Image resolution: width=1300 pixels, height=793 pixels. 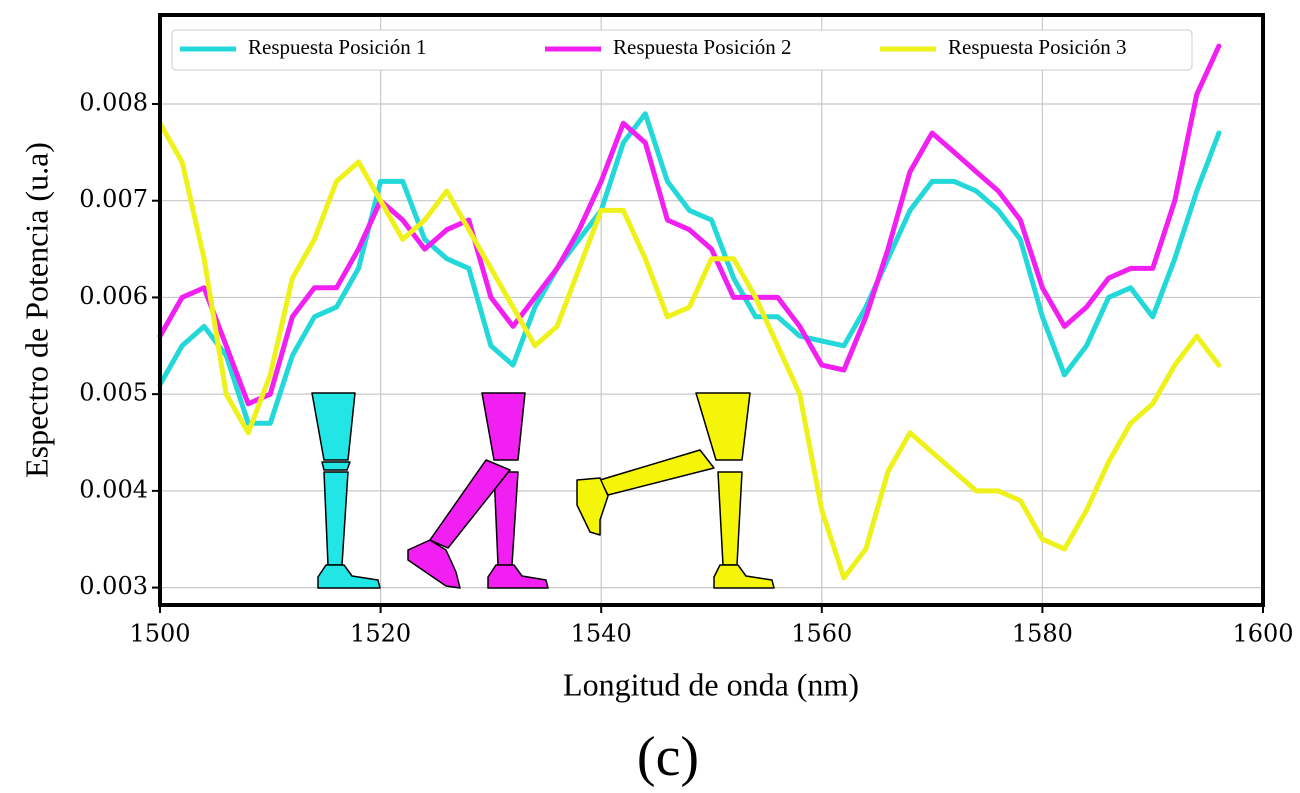 What do you see at coordinates (821, 634) in the screenshot?
I see `x-tick-label: 1560` at bounding box center [821, 634].